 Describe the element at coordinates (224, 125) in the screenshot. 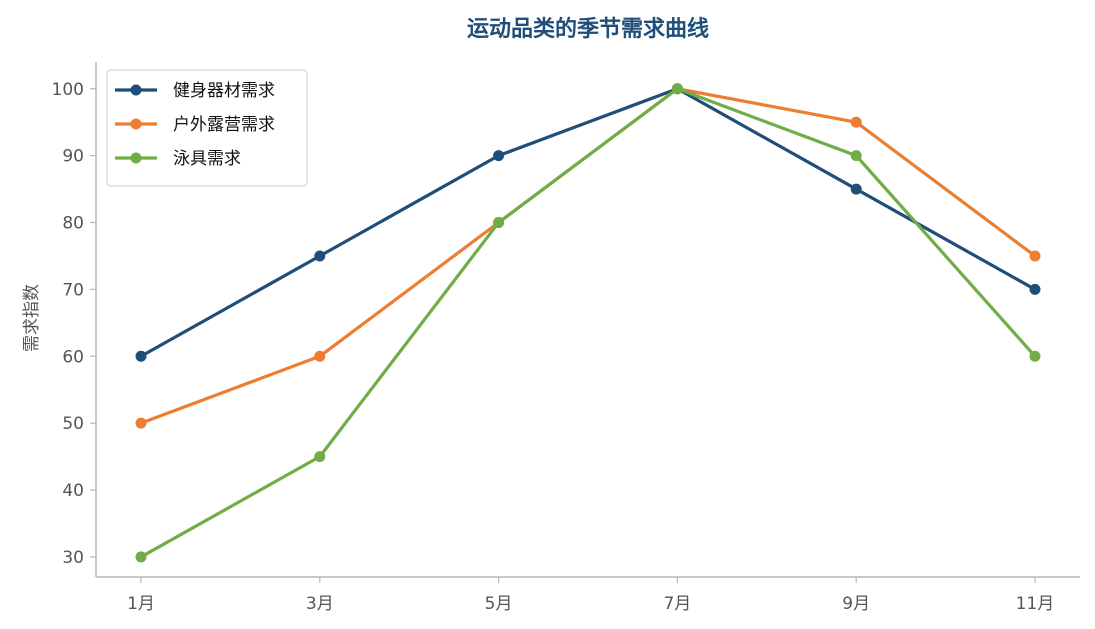

I see `legend-label: 户外露营需求` at that location.